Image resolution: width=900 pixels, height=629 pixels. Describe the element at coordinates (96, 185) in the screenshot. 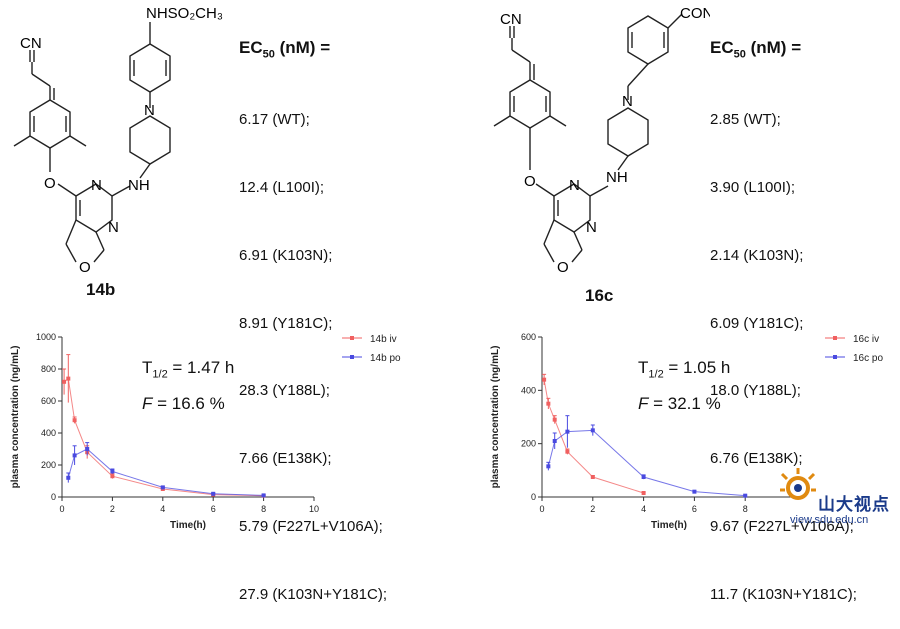

I see `pyrimidine-n1-14b: N` at that location.